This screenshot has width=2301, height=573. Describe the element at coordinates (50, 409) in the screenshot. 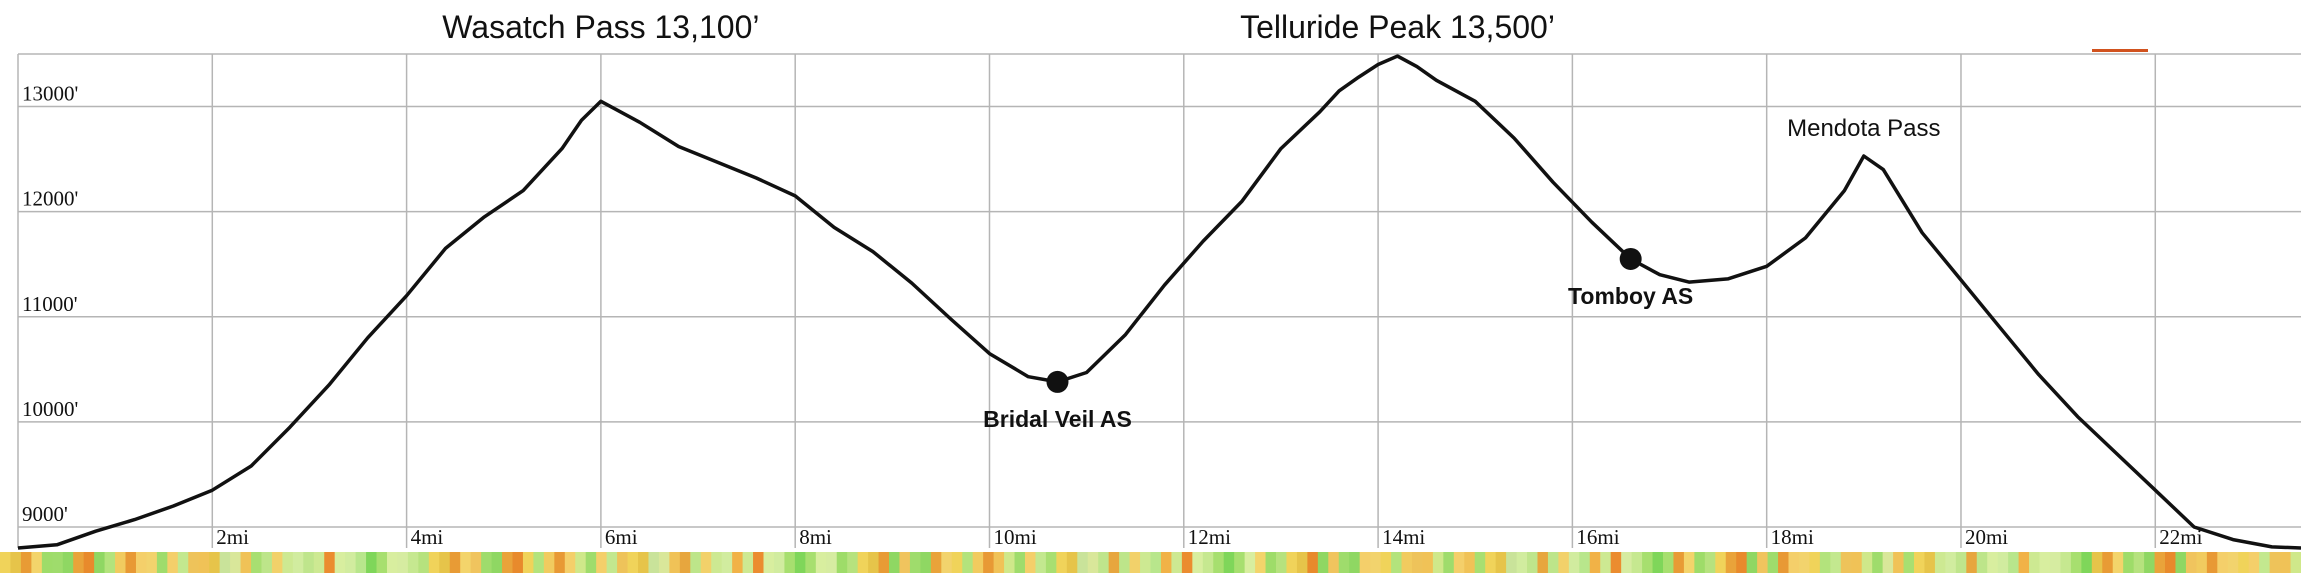

I see `y-tick-label: 10000'` at that location.